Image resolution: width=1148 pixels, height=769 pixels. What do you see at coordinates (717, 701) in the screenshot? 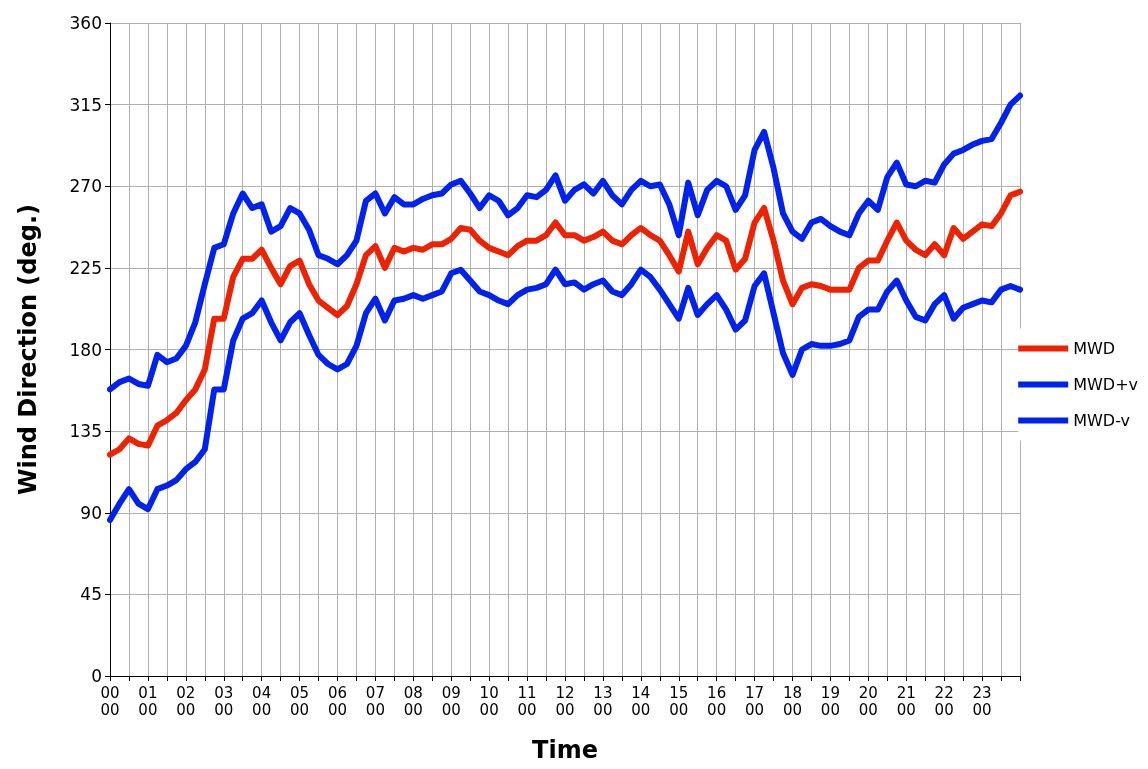
I see `x-tick-label: 16 00` at bounding box center [717, 701].